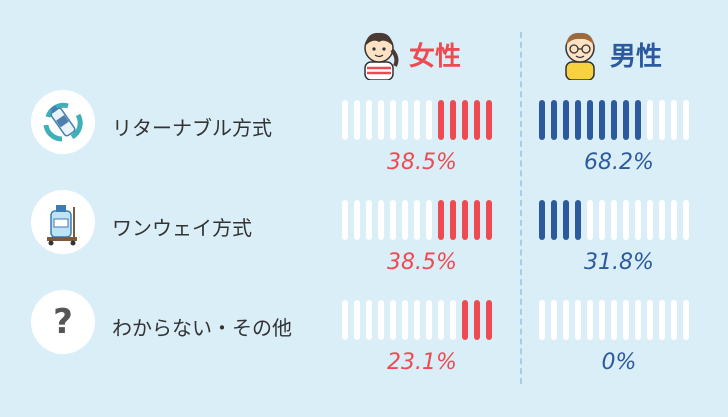  What do you see at coordinates (619, 362) in the screenshot?
I see `male-pct-unknown: 0%` at bounding box center [619, 362].